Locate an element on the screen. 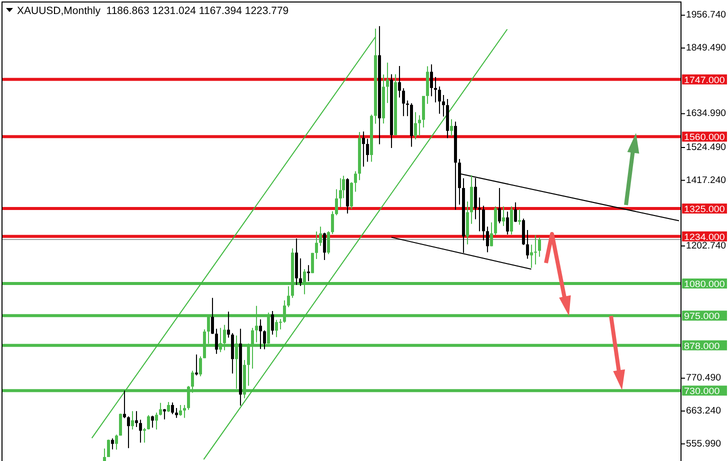 This screenshot has width=728, height=461. y-tick-label: 1417.240 is located at coordinates (706, 180).